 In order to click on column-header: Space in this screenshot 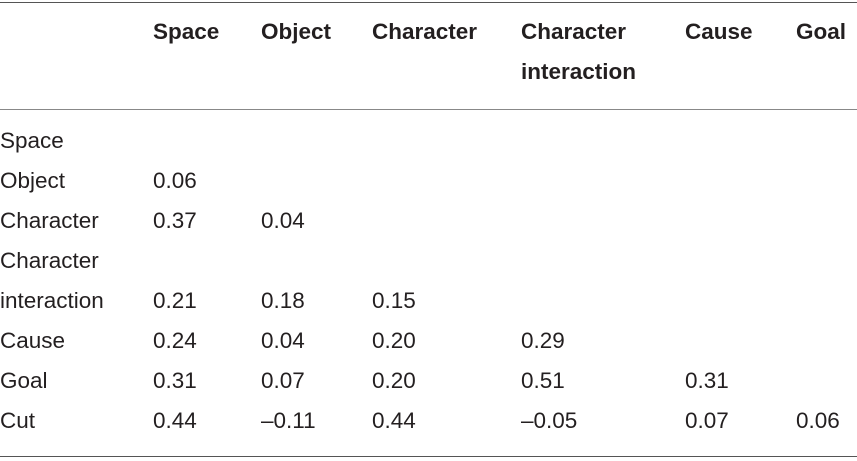, I will do `click(186, 31)`.